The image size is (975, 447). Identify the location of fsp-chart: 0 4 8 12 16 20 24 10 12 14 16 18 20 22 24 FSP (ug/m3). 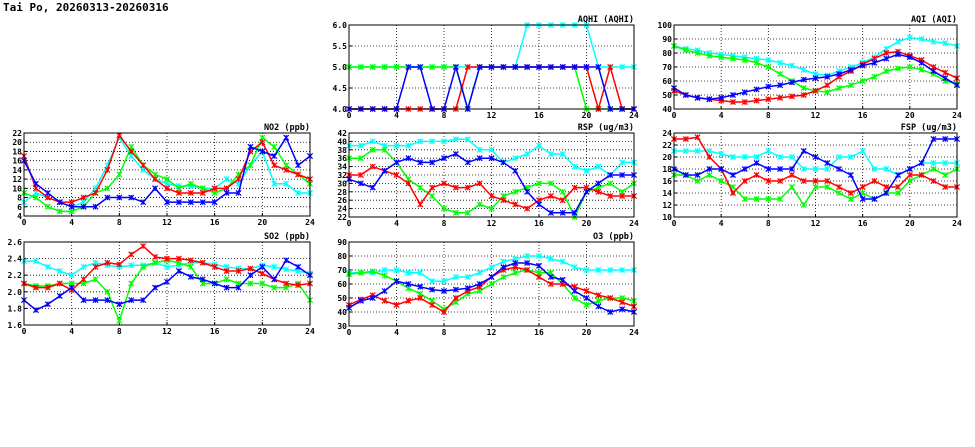
(812, 175).